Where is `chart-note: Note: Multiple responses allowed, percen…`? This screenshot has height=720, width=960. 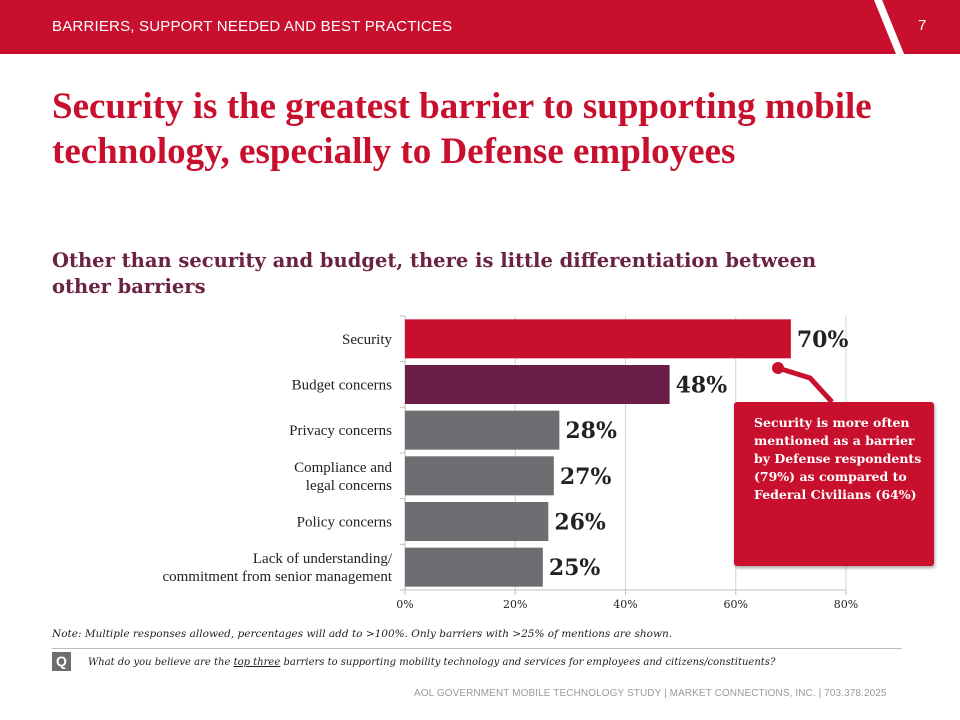
chart-note: Note: Multiple responses allowed, percen… is located at coordinates (362, 634).